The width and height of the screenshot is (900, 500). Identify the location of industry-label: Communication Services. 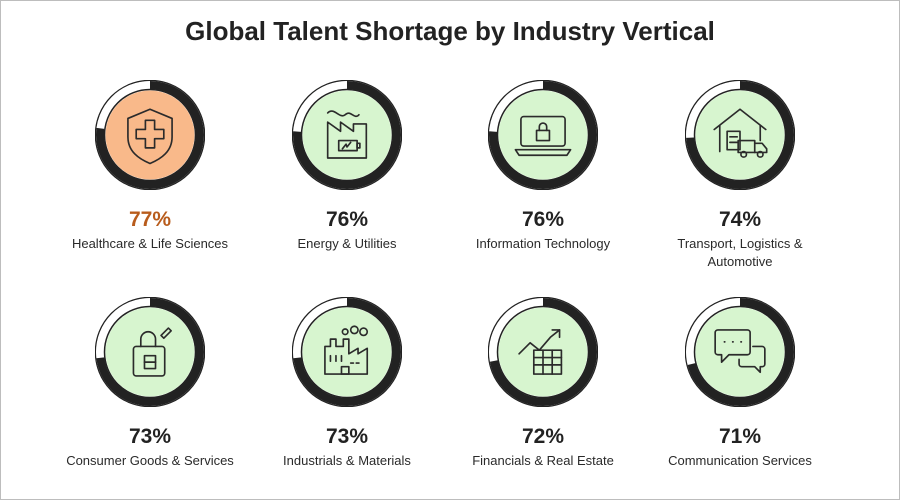
(740, 460).